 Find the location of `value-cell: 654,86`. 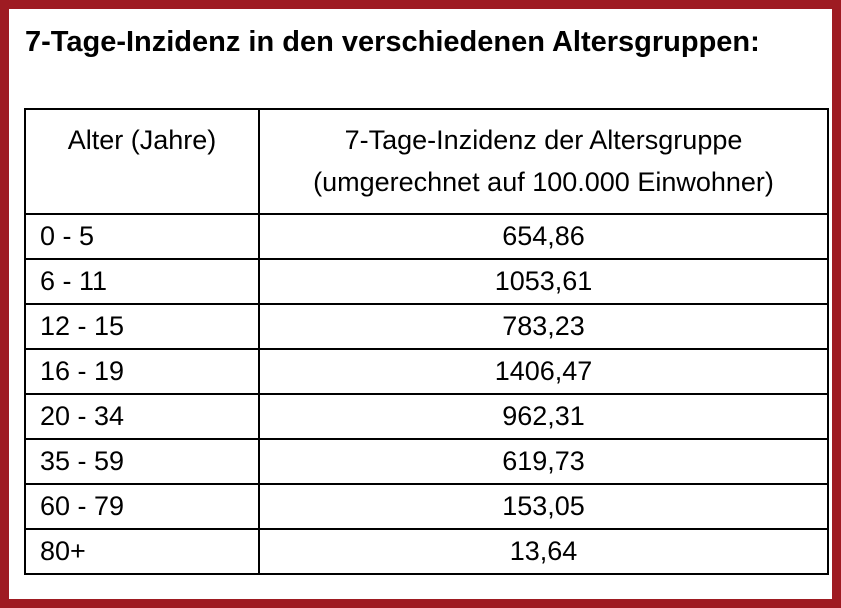

value-cell: 654,86 is located at coordinates (543, 236).